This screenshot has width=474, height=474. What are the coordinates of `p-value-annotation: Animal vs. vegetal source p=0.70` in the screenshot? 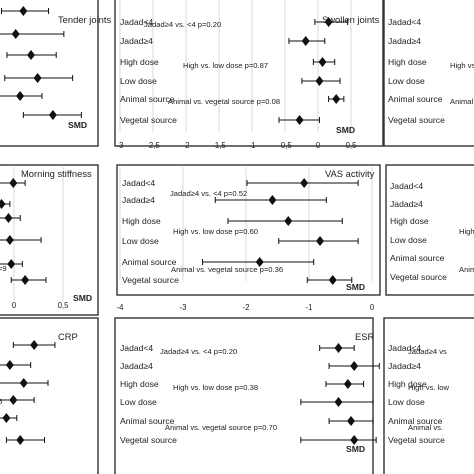 It's located at (221, 427).